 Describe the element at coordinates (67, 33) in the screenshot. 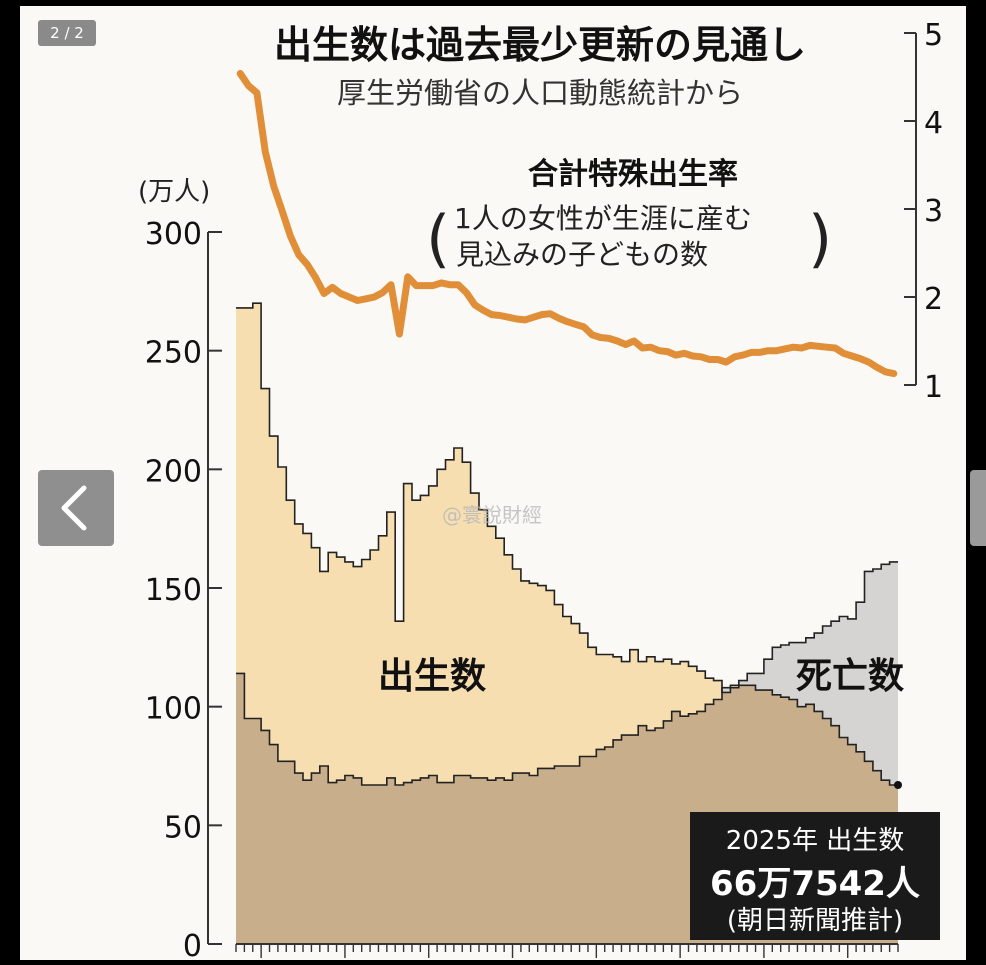

I see `image-counter: 2 / 2` at that location.